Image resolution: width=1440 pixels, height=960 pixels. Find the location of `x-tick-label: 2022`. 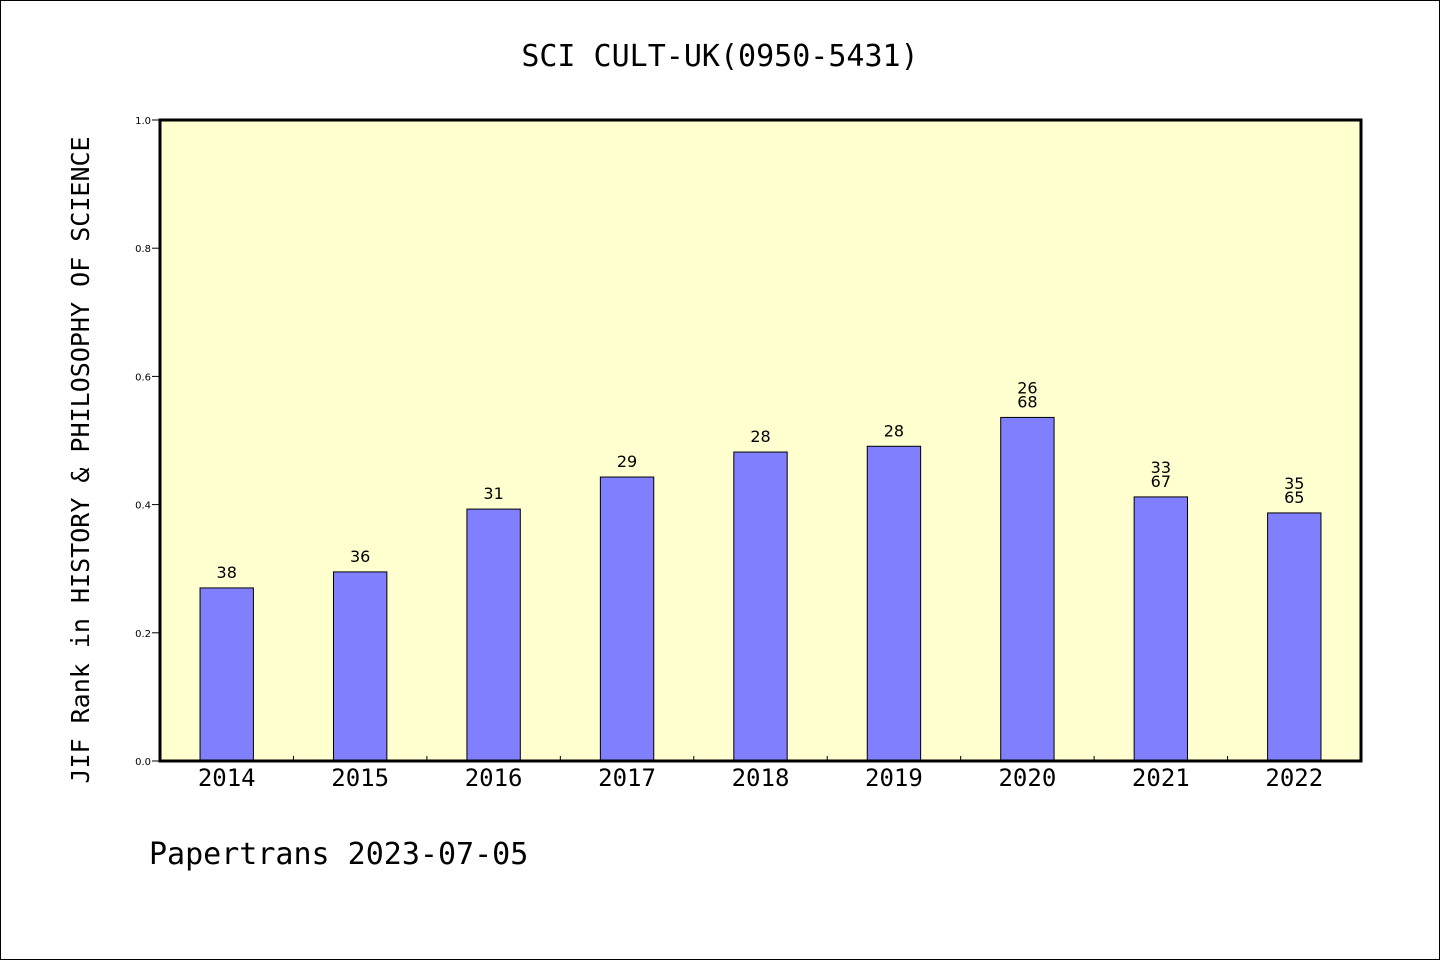

x-tick-label: 2022 is located at coordinates (1294, 778).